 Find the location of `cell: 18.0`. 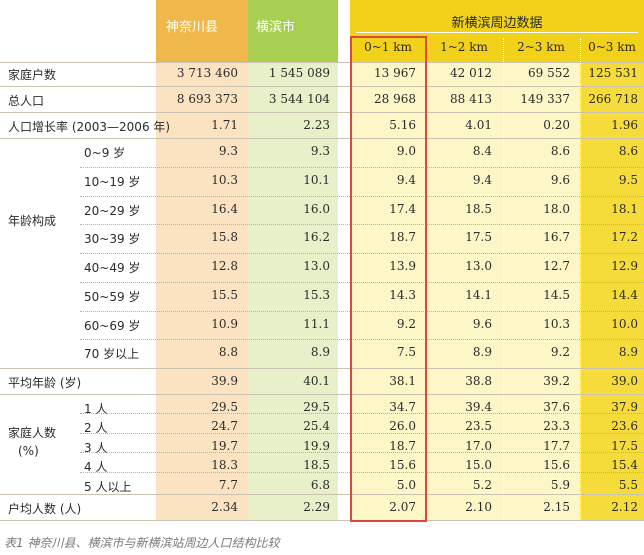

cell: 18.0 is located at coordinates (556, 208).